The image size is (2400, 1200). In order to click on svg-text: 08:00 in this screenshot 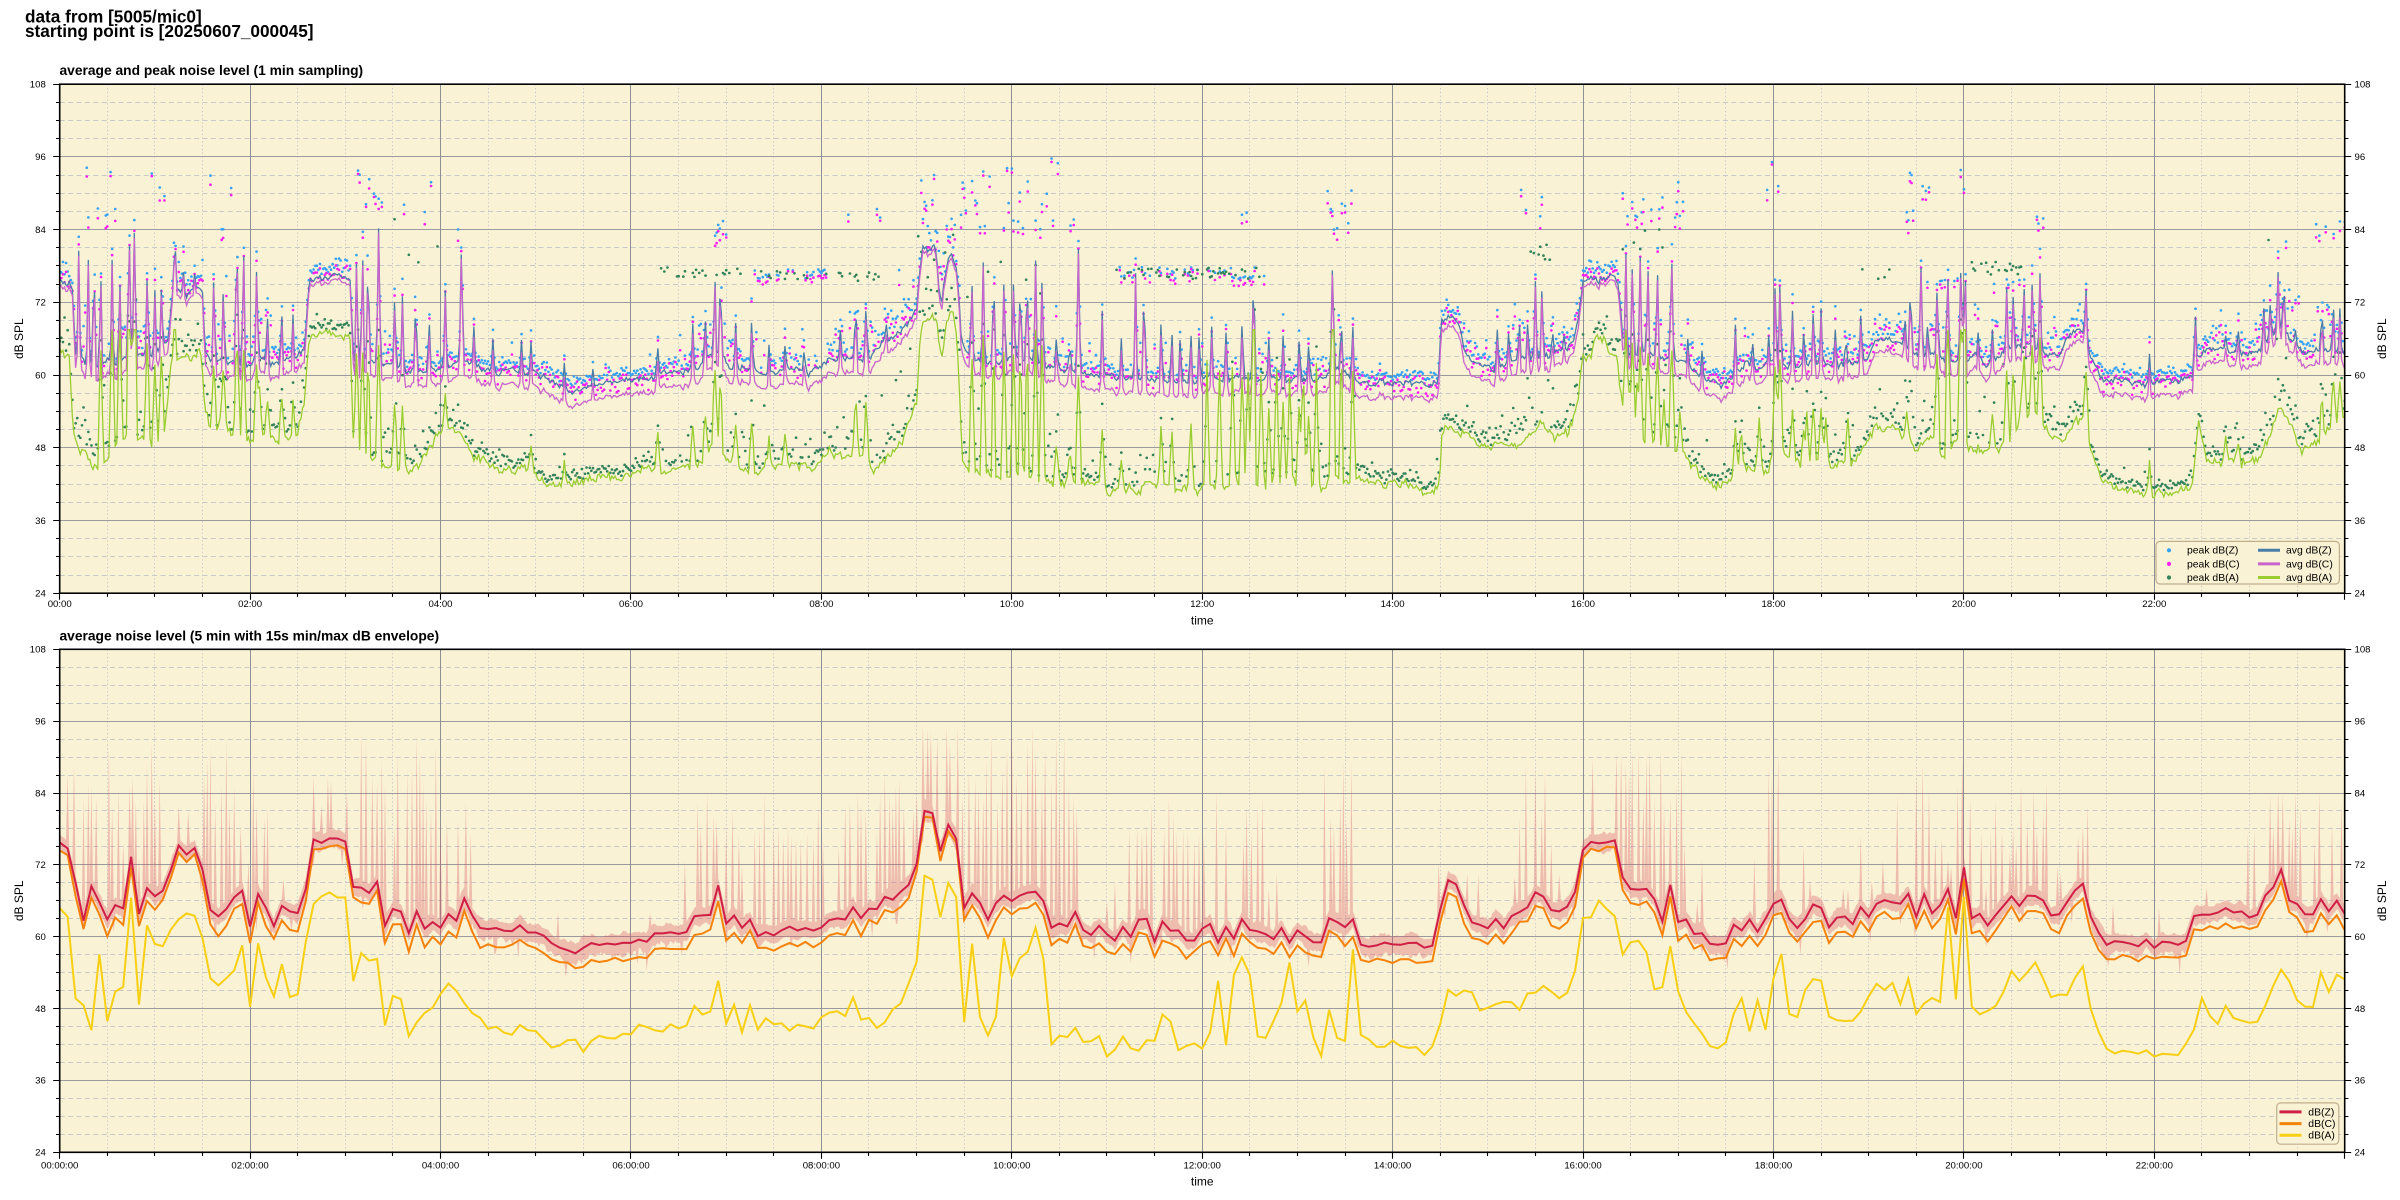, I will do `click(821, 604)`.